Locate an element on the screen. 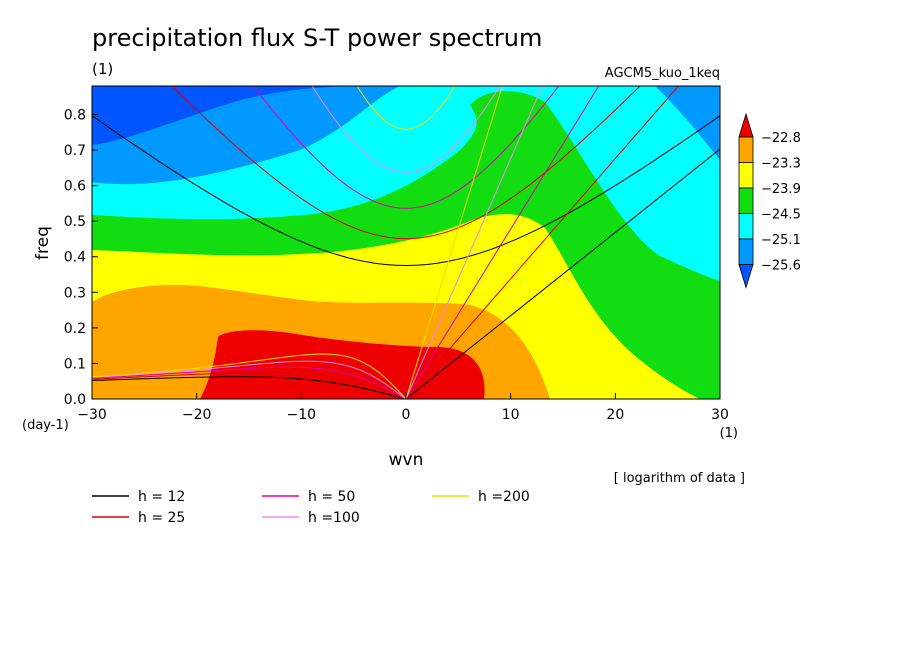  y-tick-label-1: 0.1 is located at coordinates (75, 364).